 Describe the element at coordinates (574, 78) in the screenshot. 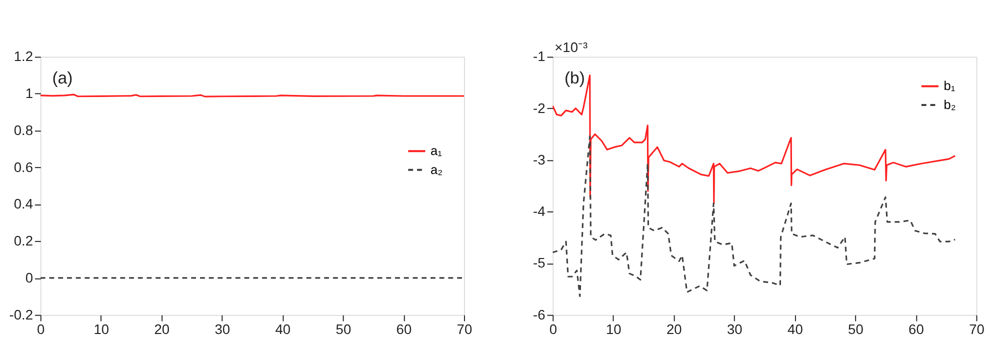

I see `annotation: (b)` at that location.